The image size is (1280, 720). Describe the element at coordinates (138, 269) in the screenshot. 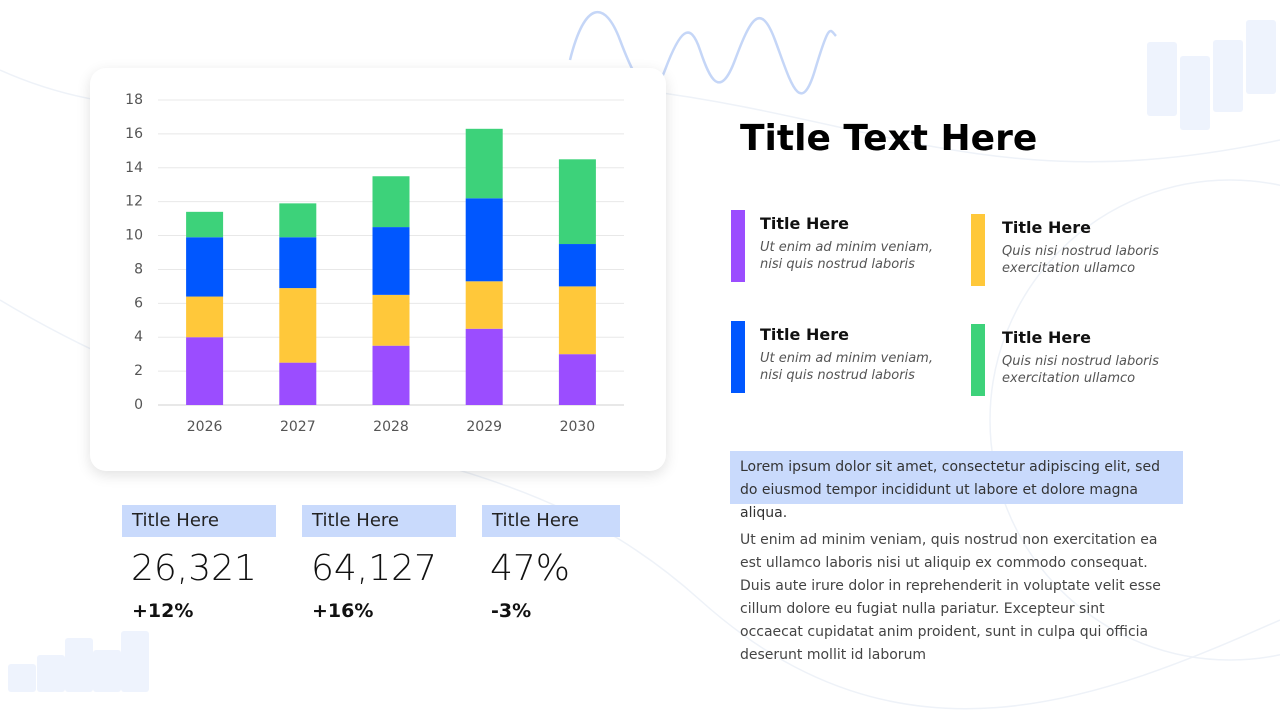

I see `y-tick-label: 8` at that location.